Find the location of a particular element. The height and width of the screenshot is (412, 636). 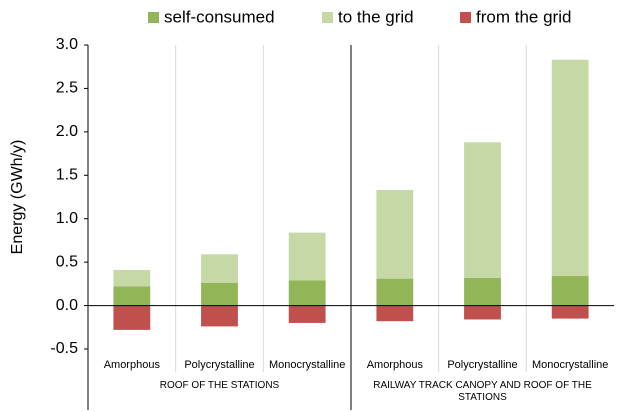

legend-label: to the grid is located at coordinates (376, 16).